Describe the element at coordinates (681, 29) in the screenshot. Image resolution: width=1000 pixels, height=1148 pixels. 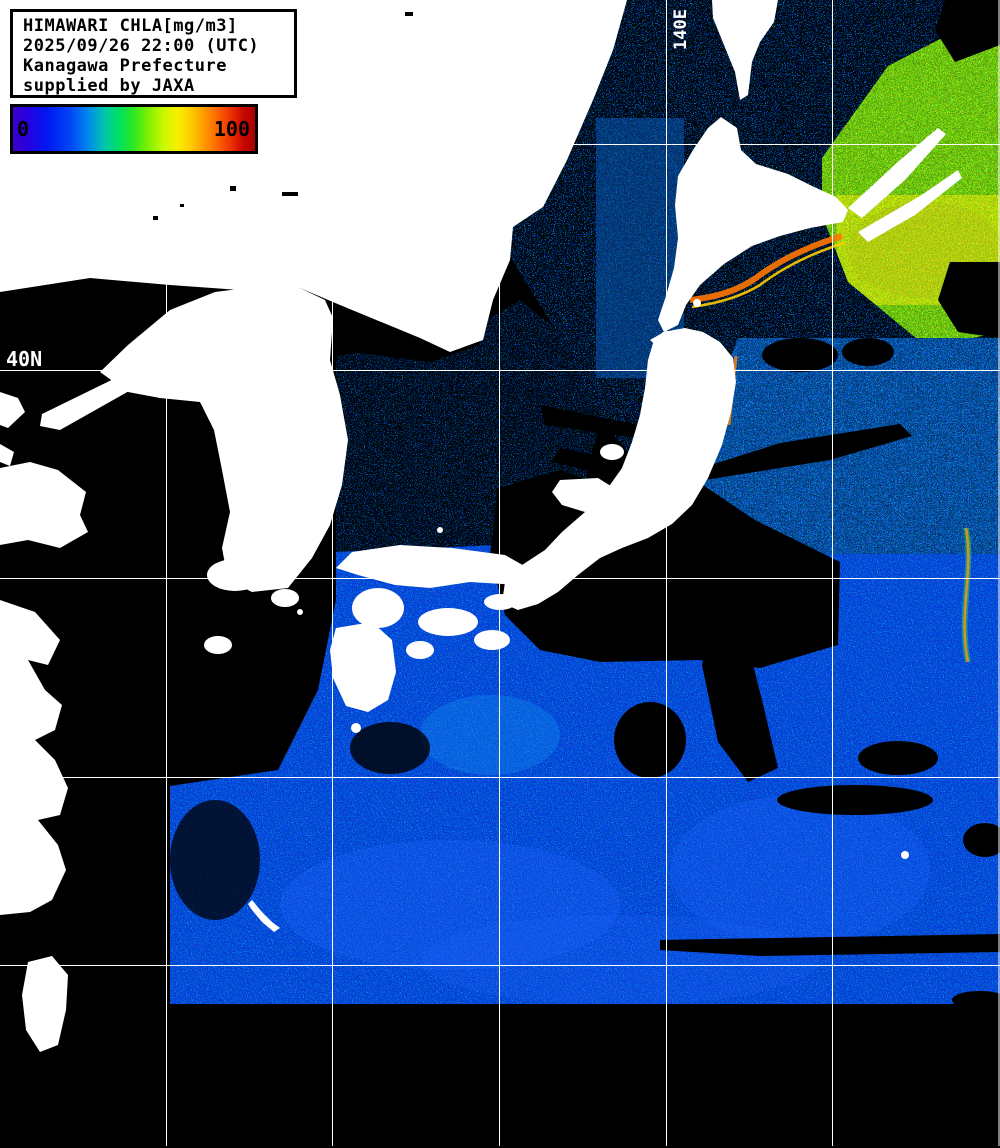
I see `longitude-label-140e: 140E` at that location.